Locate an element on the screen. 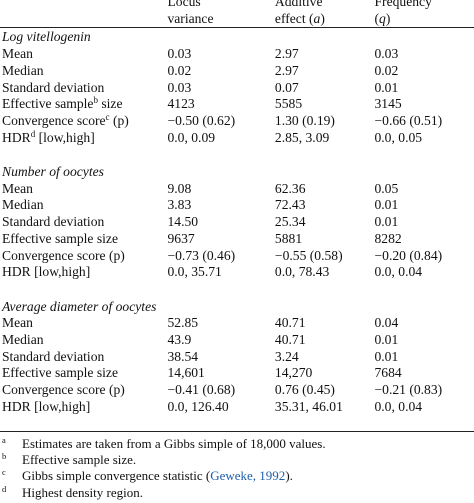  cell-additive-effect: 62.36 is located at coordinates (290, 188).